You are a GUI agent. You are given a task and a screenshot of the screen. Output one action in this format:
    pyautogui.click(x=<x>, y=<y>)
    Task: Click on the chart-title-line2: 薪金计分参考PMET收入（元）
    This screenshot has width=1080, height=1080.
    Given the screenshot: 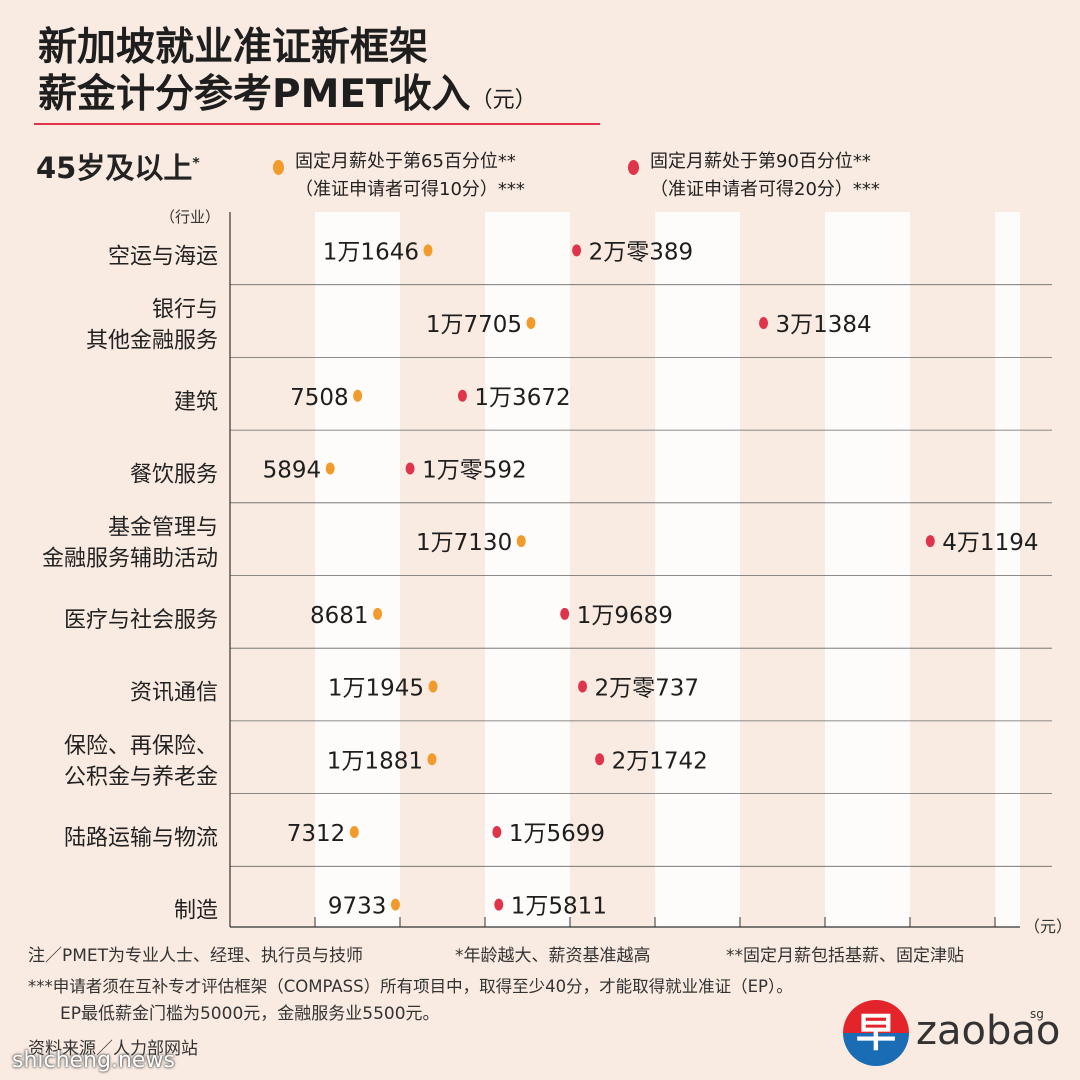 What is the action you would take?
    pyautogui.click(x=287, y=98)
    